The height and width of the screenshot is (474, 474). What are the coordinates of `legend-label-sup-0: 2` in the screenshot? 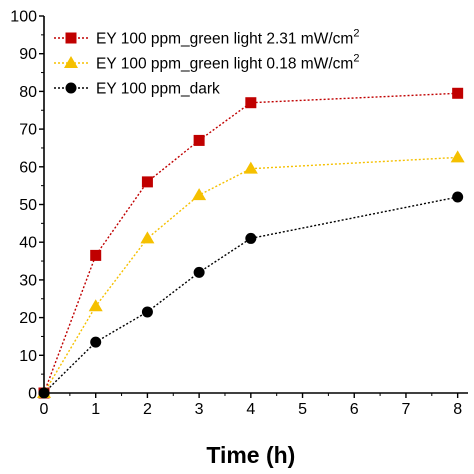 It's located at (356, 34).